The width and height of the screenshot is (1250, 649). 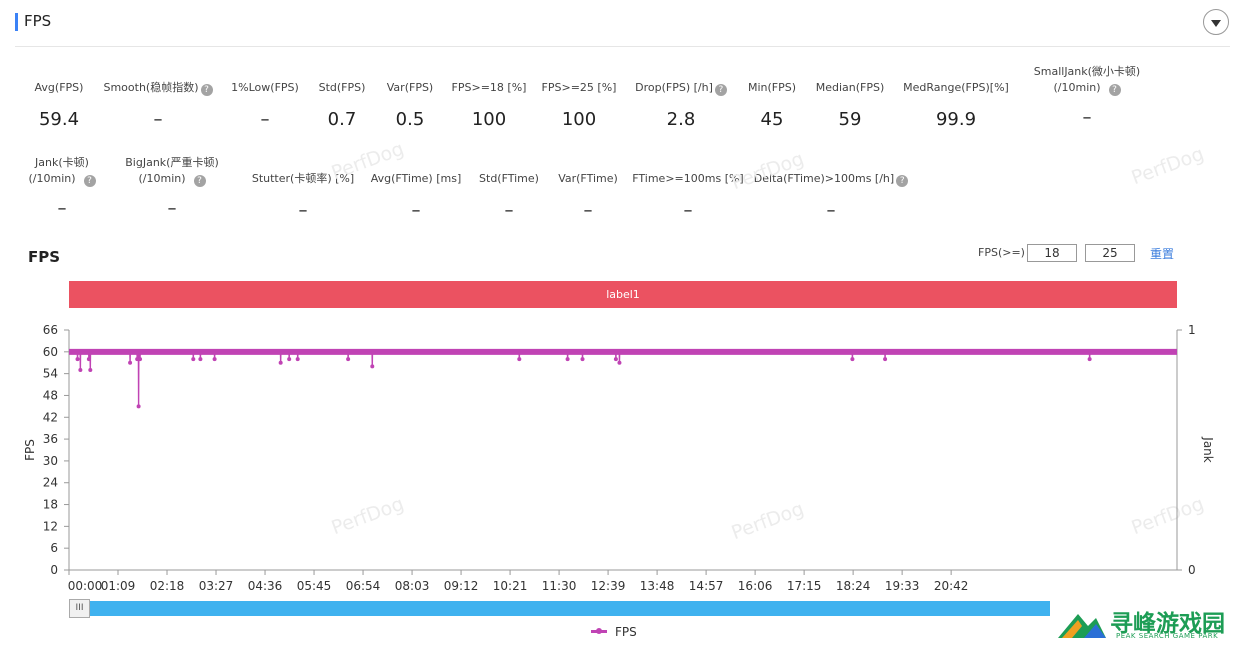 I want to click on y-tick-label: 24, so click(x=50, y=483).